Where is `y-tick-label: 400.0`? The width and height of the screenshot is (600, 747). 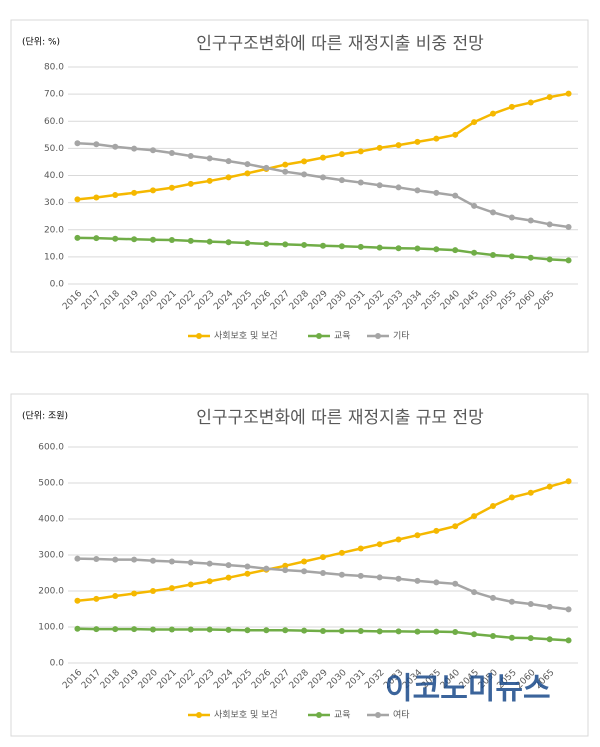
y-tick-label: 400.0 is located at coordinates (51, 520).